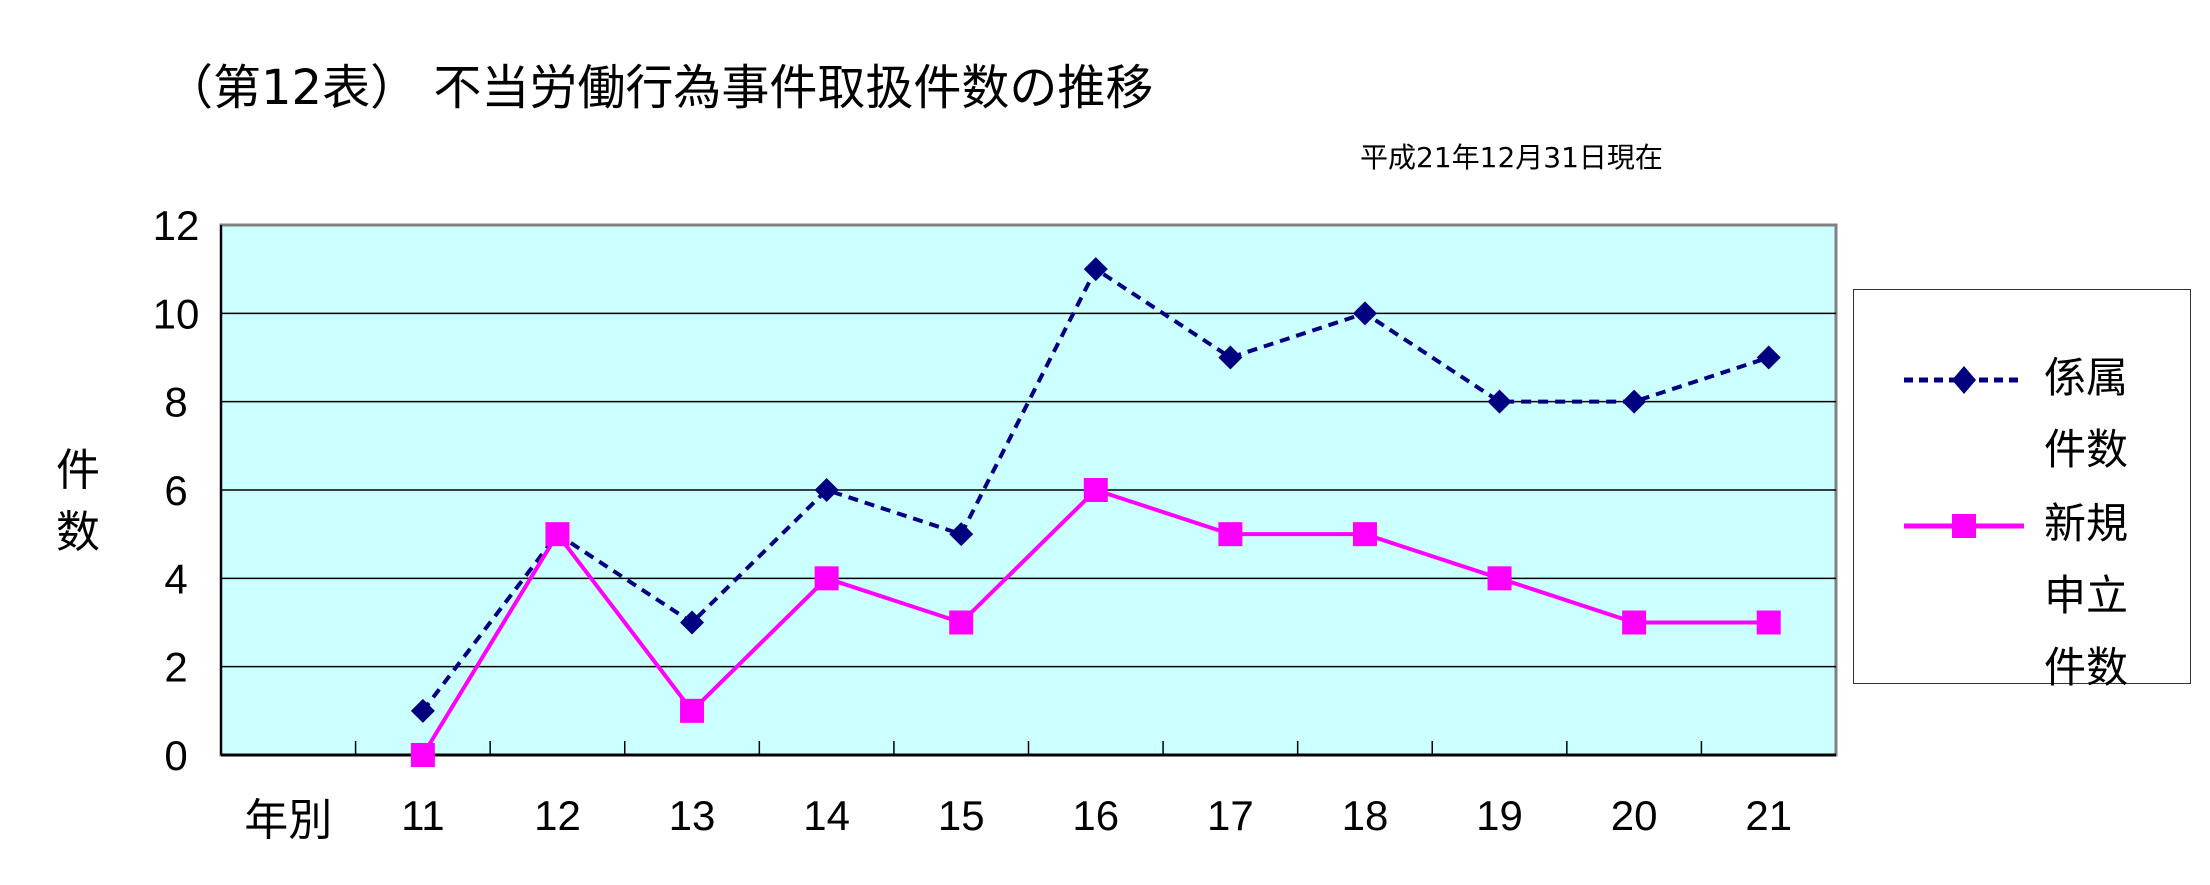 Image resolution: width=2210 pixels, height=885 pixels. What do you see at coordinates (175, 755) in the screenshot?
I see `y-tick-label: 0` at bounding box center [175, 755].